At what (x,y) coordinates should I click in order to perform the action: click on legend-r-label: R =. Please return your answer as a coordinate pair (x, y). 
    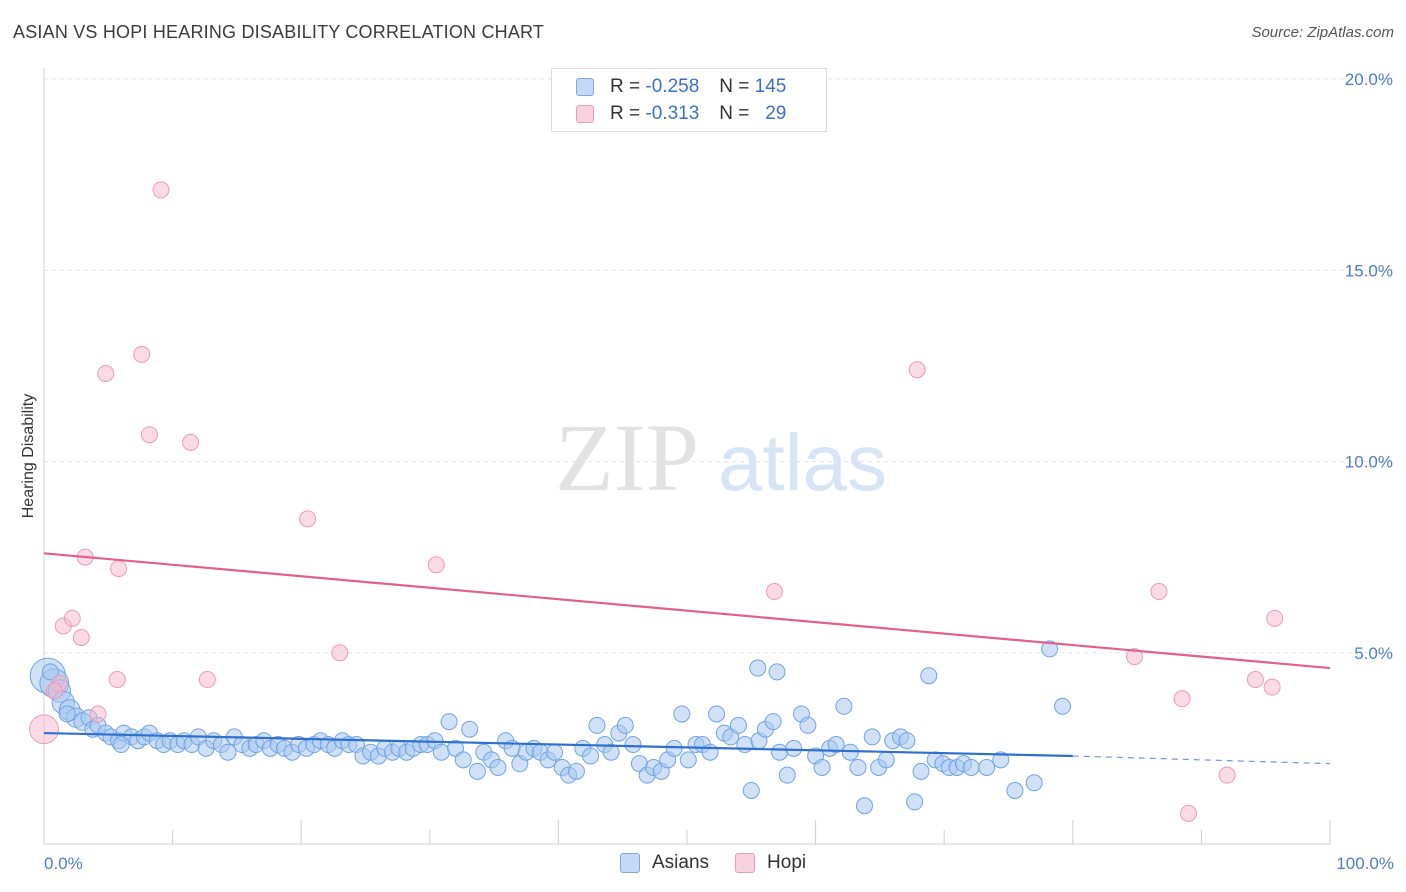
    Looking at the image, I should click on (625, 86).